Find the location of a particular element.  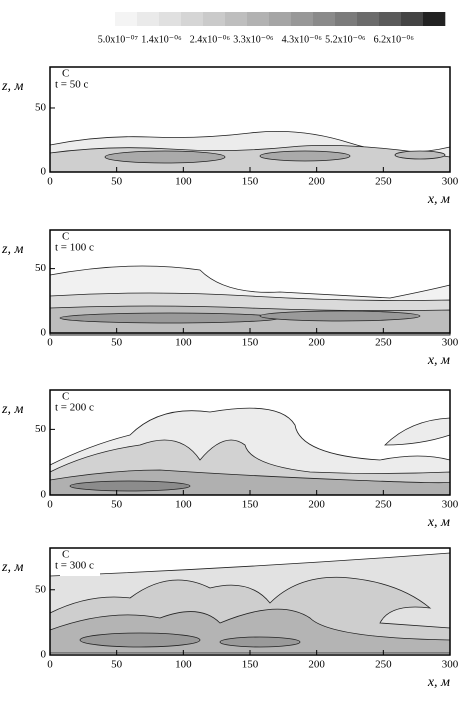

annotation: t = 200 c is located at coordinates (74, 408).